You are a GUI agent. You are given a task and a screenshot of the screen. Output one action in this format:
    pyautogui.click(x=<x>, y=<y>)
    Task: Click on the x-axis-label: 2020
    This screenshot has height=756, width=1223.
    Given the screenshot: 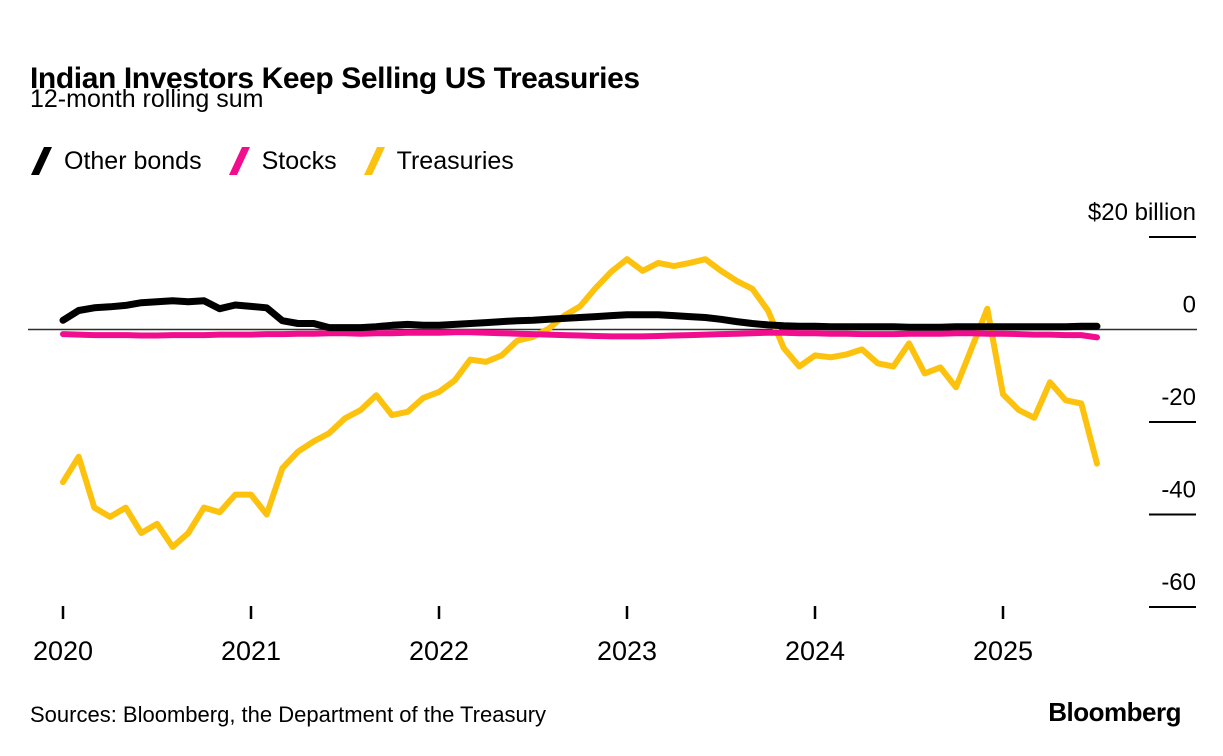 What is the action you would take?
    pyautogui.click(x=63, y=651)
    